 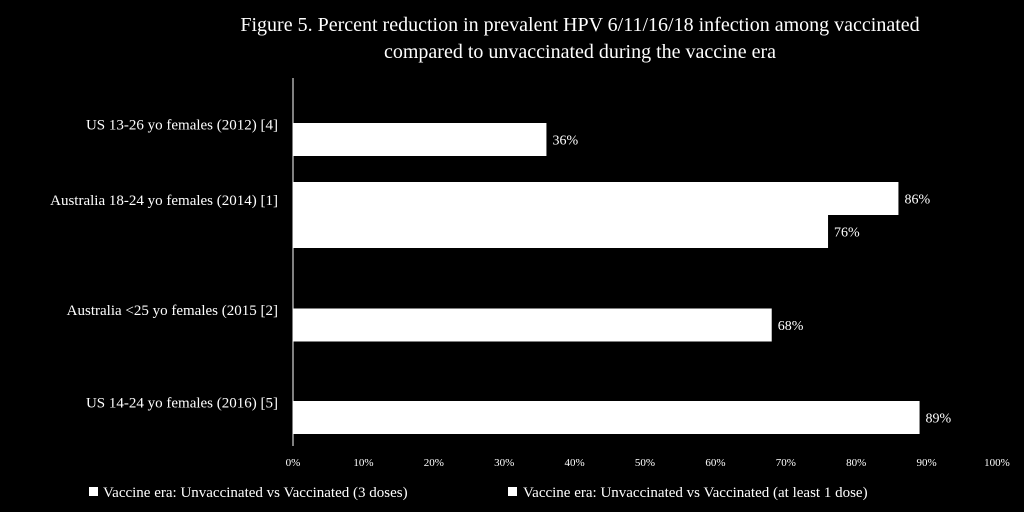 What do you see at coordinates (363, 463) in the screenshot?
I see `x-tick-label: 10%` at bounding box center [363, 463].